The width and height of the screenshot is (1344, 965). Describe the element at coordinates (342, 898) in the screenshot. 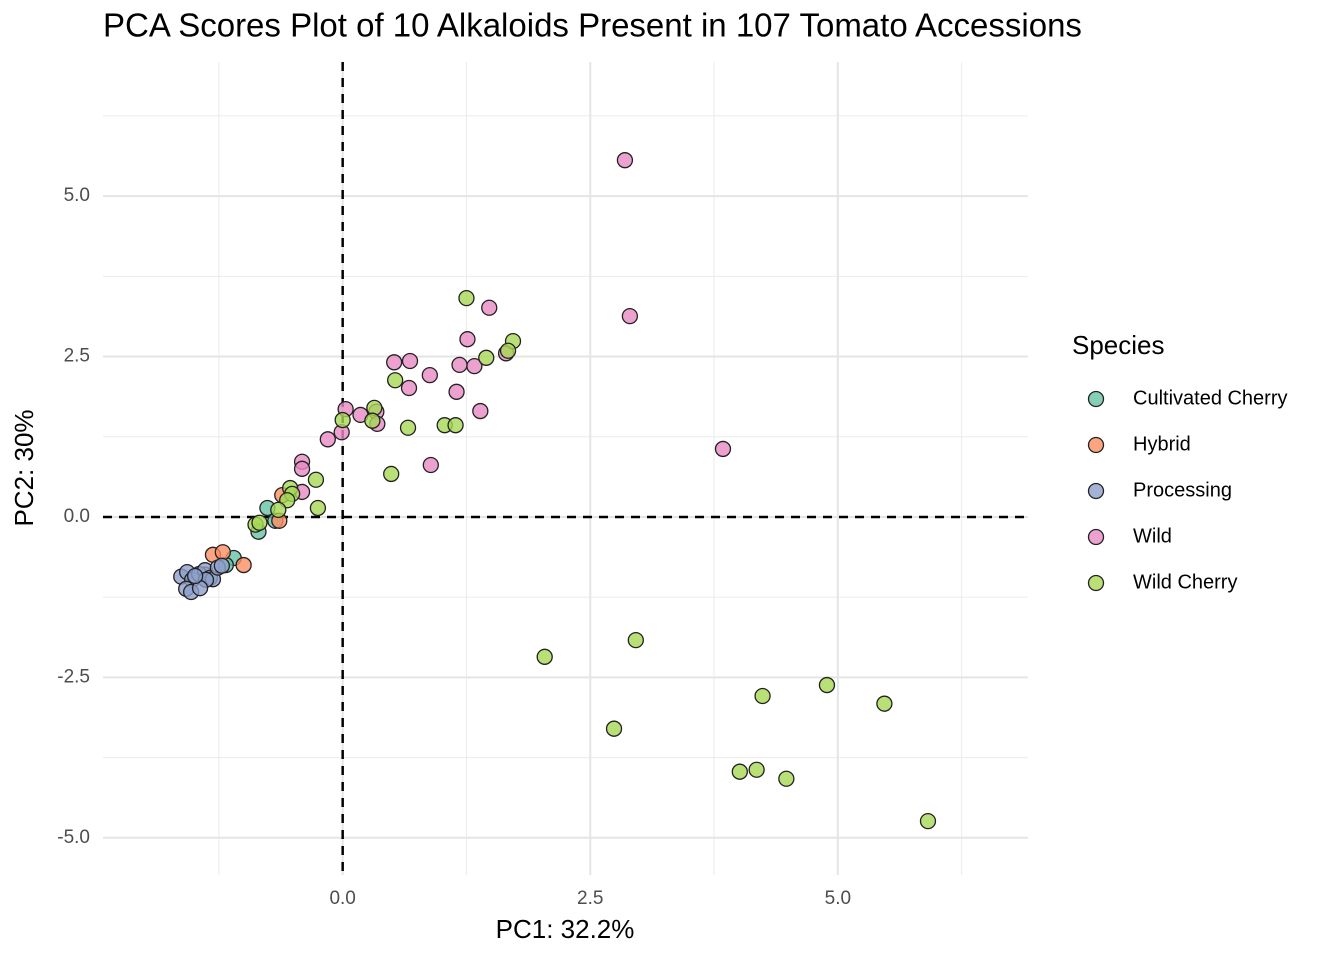

I see `x-tick-label: 0.0` at that location.